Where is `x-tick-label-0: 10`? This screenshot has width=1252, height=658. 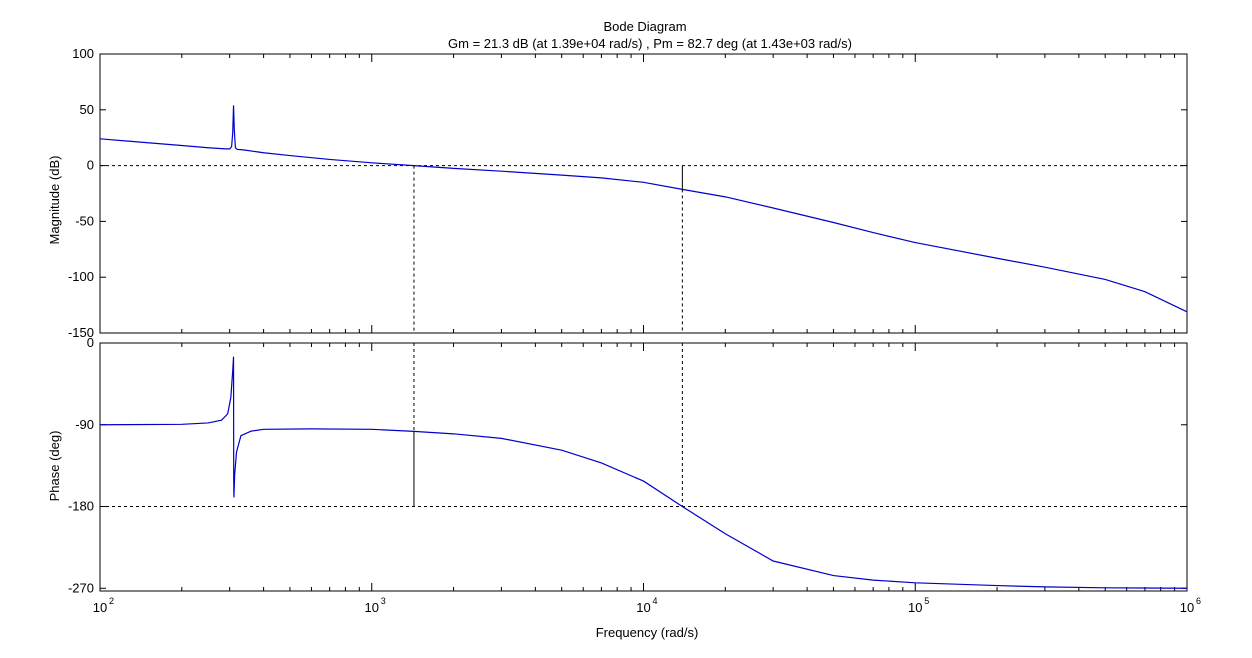 x-tick-label-0: 10 is located at coordinates (100, 607).